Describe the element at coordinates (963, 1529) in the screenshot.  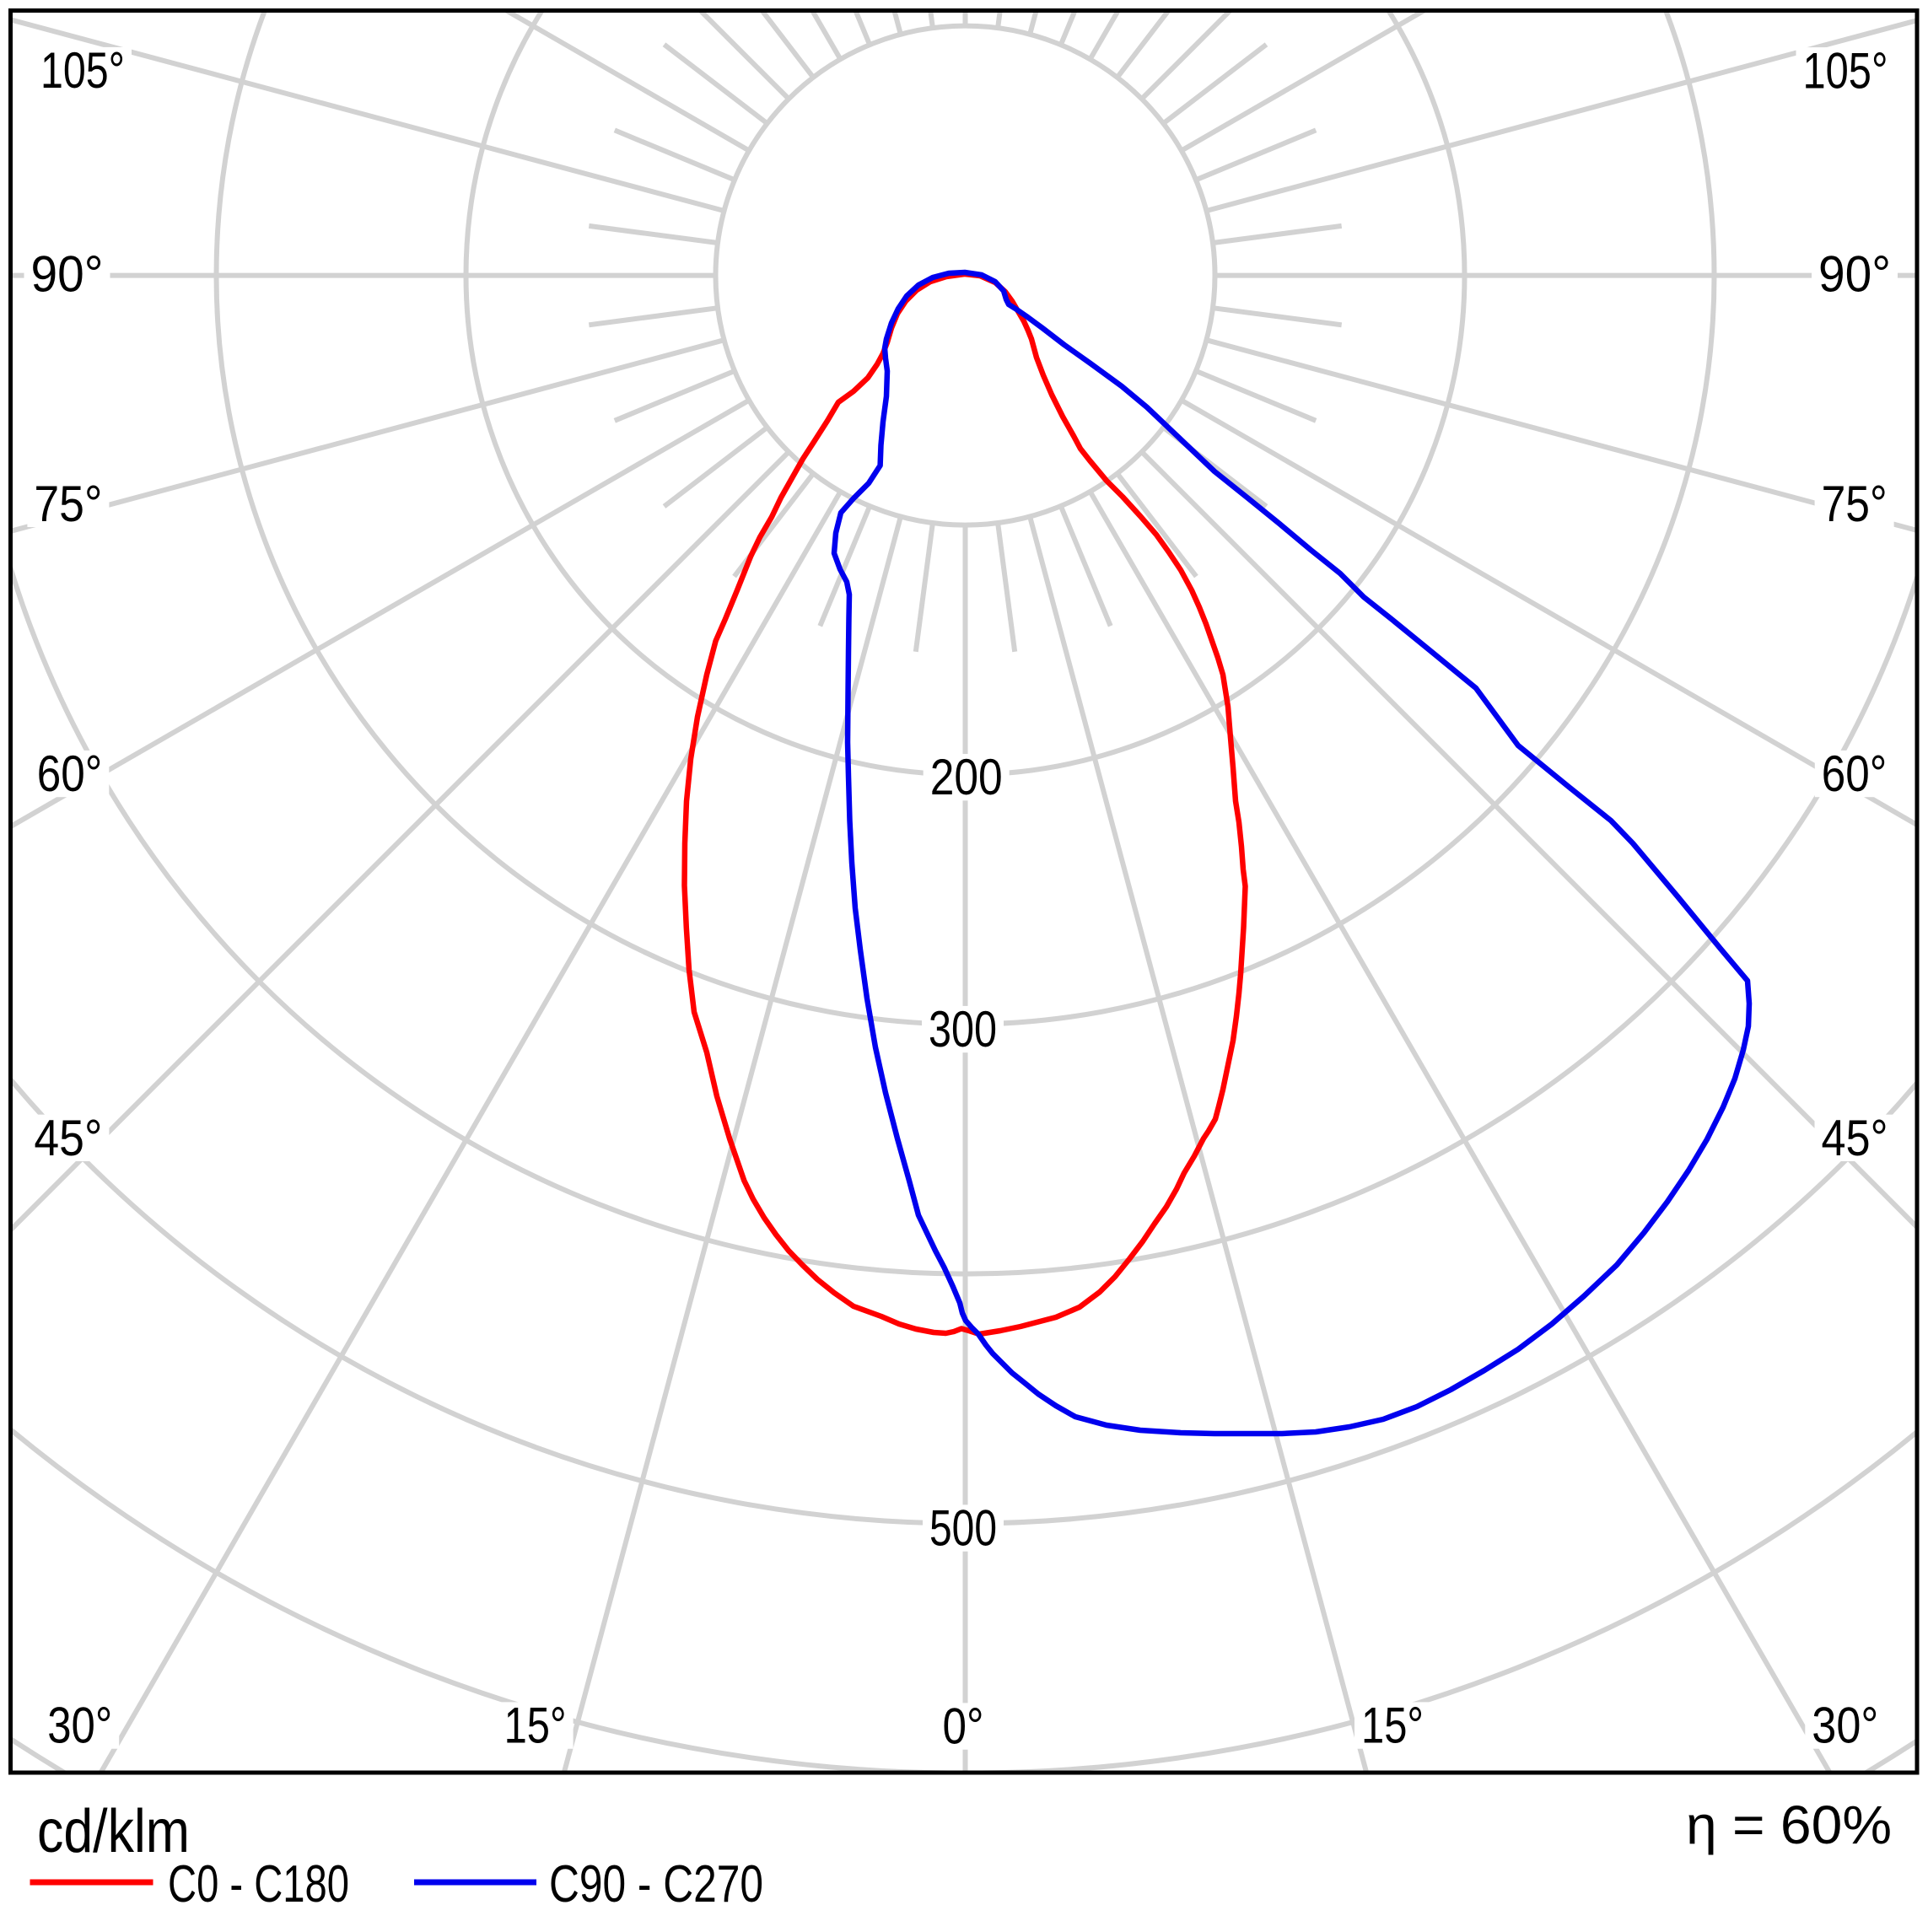
I see `svg-text: 500` at that location.